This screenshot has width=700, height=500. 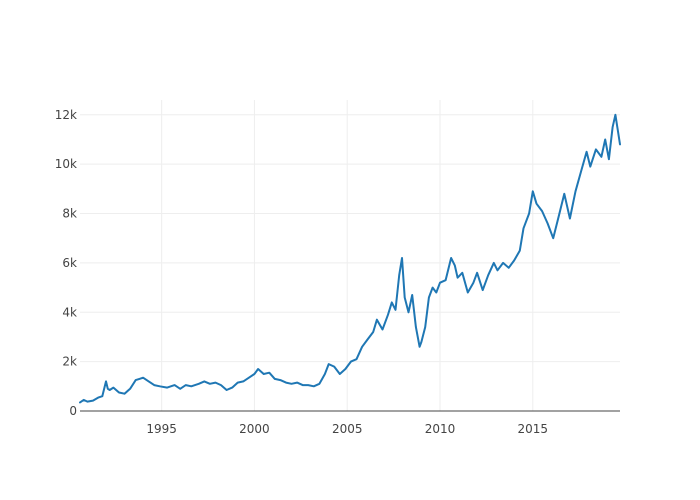 I want to click on y-tick-label: 4k, so click(x=69, y=312).